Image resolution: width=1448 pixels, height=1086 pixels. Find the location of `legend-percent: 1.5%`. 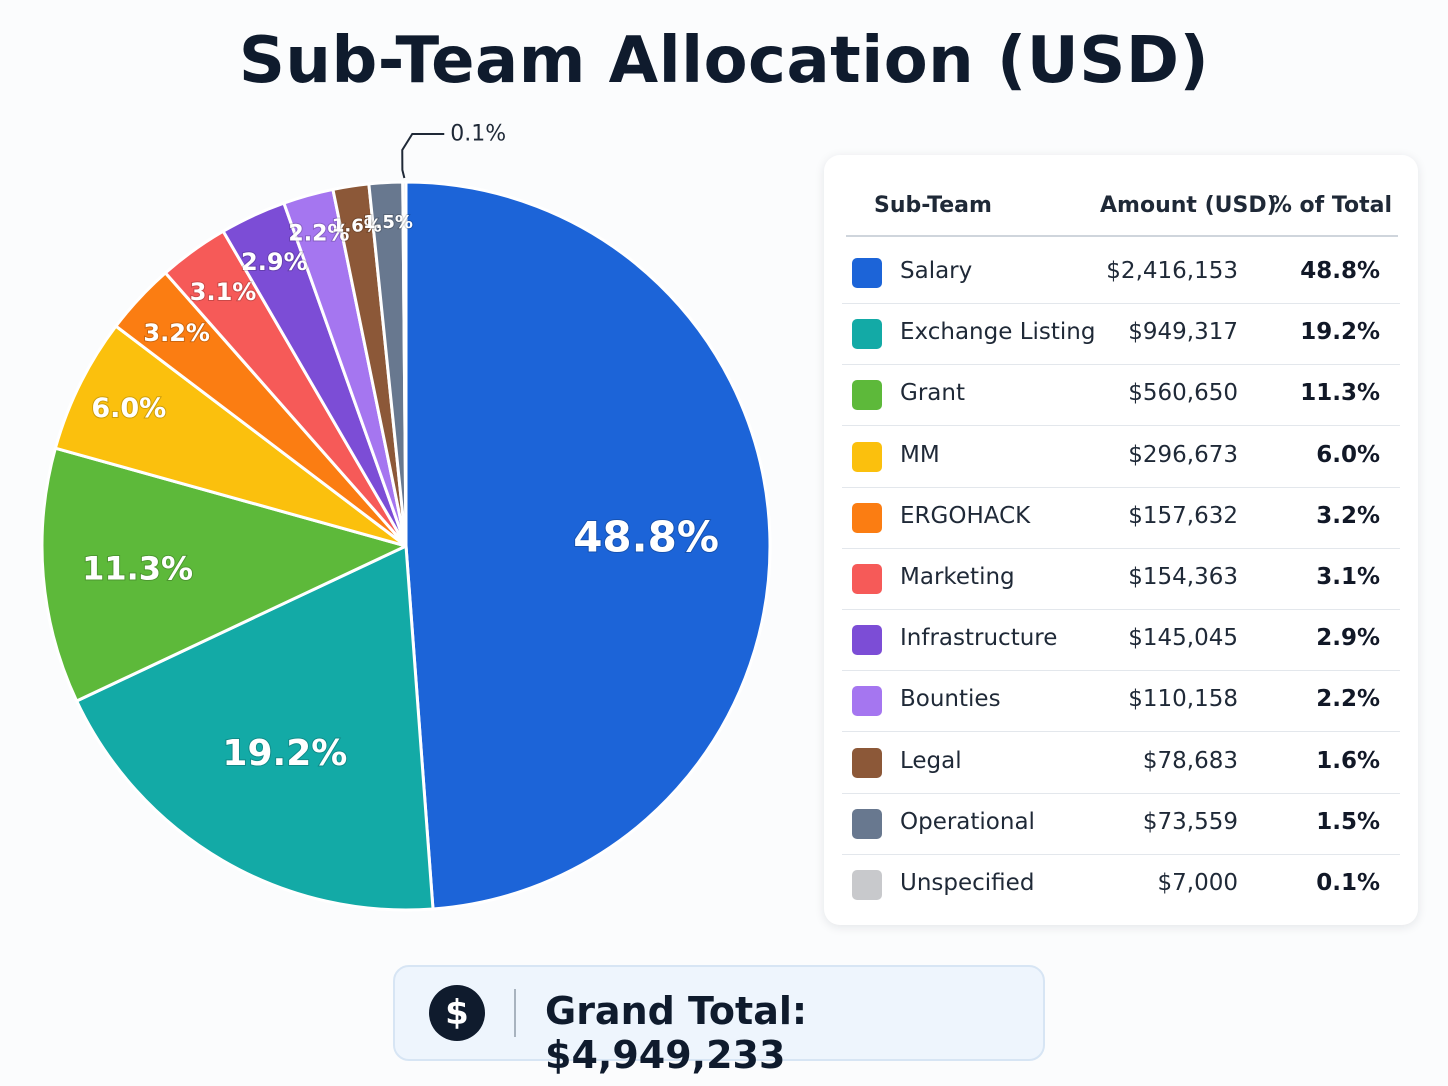

legend-percent: 1.5% is located at coordinates (1348, 821).